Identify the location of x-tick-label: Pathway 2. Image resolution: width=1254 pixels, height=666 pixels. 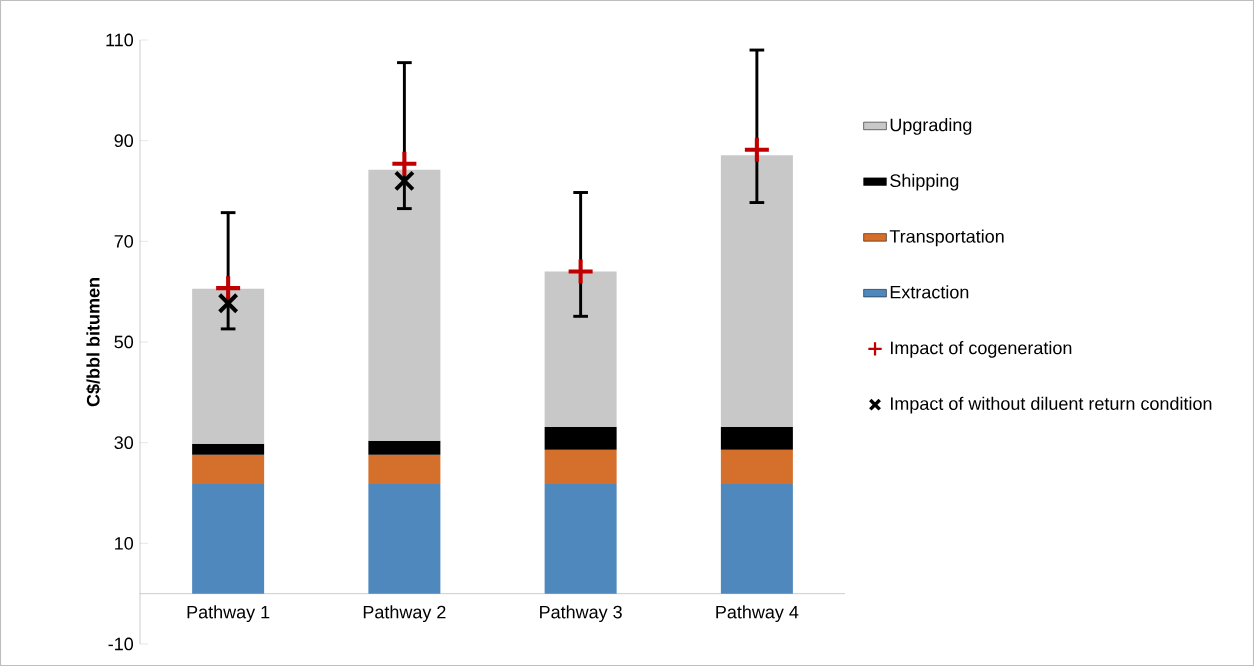
(404, 614).